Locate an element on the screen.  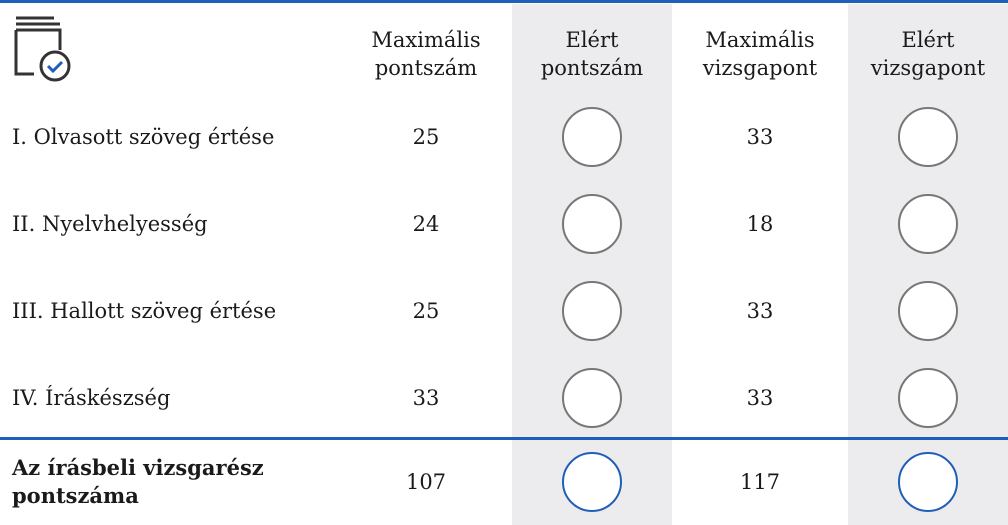
column-header: Maximális vizsgapont is located at coordinates (760, 54).